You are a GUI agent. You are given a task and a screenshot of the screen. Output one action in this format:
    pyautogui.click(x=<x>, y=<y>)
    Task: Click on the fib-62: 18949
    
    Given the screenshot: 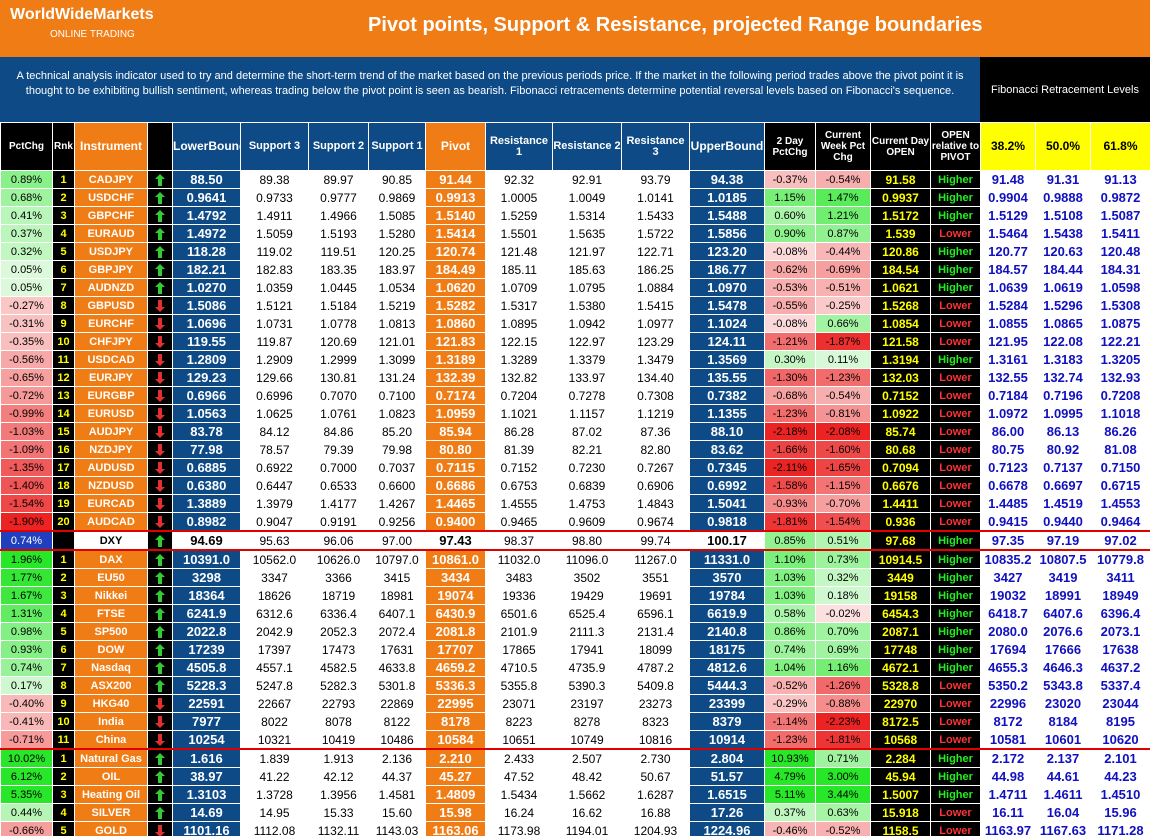 What is the action you would take?
    pyautogui.click(x=1120, y=595)
    